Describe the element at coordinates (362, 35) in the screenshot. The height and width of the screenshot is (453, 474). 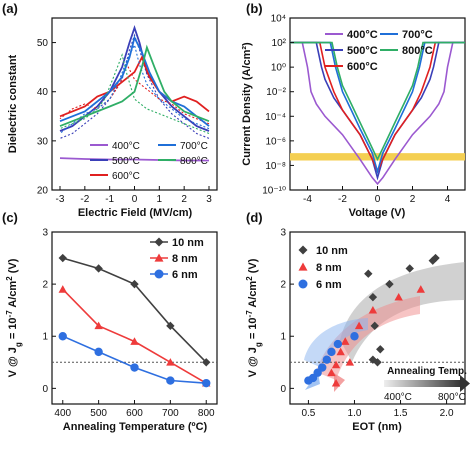
I see `legend-b-400: 400°C` at that location.